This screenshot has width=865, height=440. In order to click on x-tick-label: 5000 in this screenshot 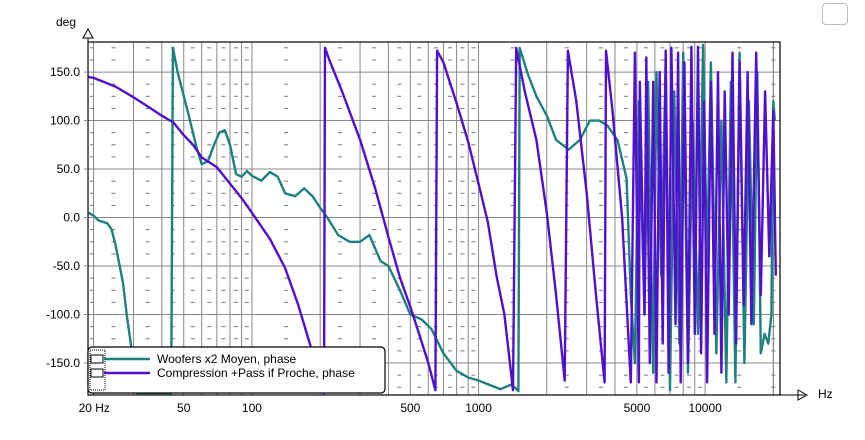, I will do `click(637, 408)`.